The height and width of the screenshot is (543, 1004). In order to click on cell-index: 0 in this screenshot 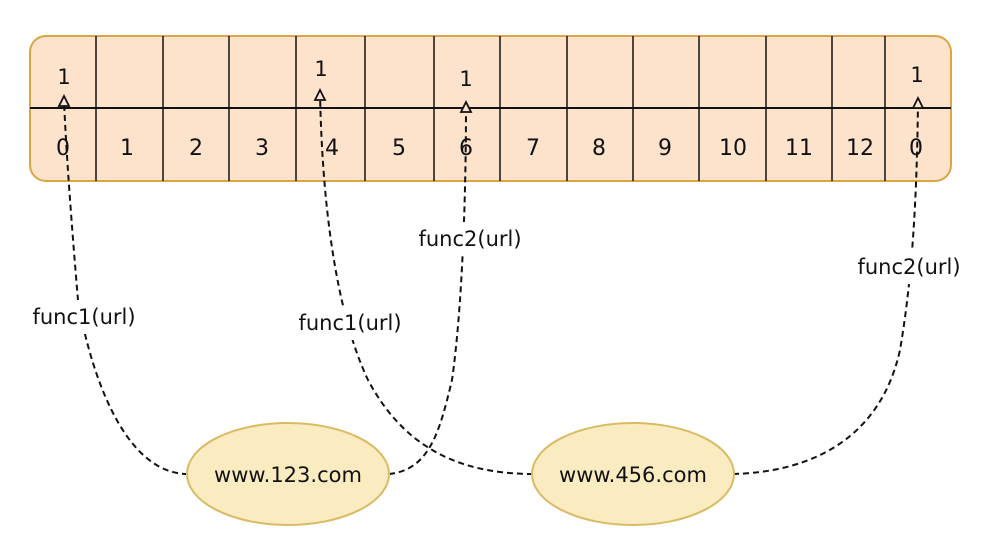, I will do `click(916, 148)`.